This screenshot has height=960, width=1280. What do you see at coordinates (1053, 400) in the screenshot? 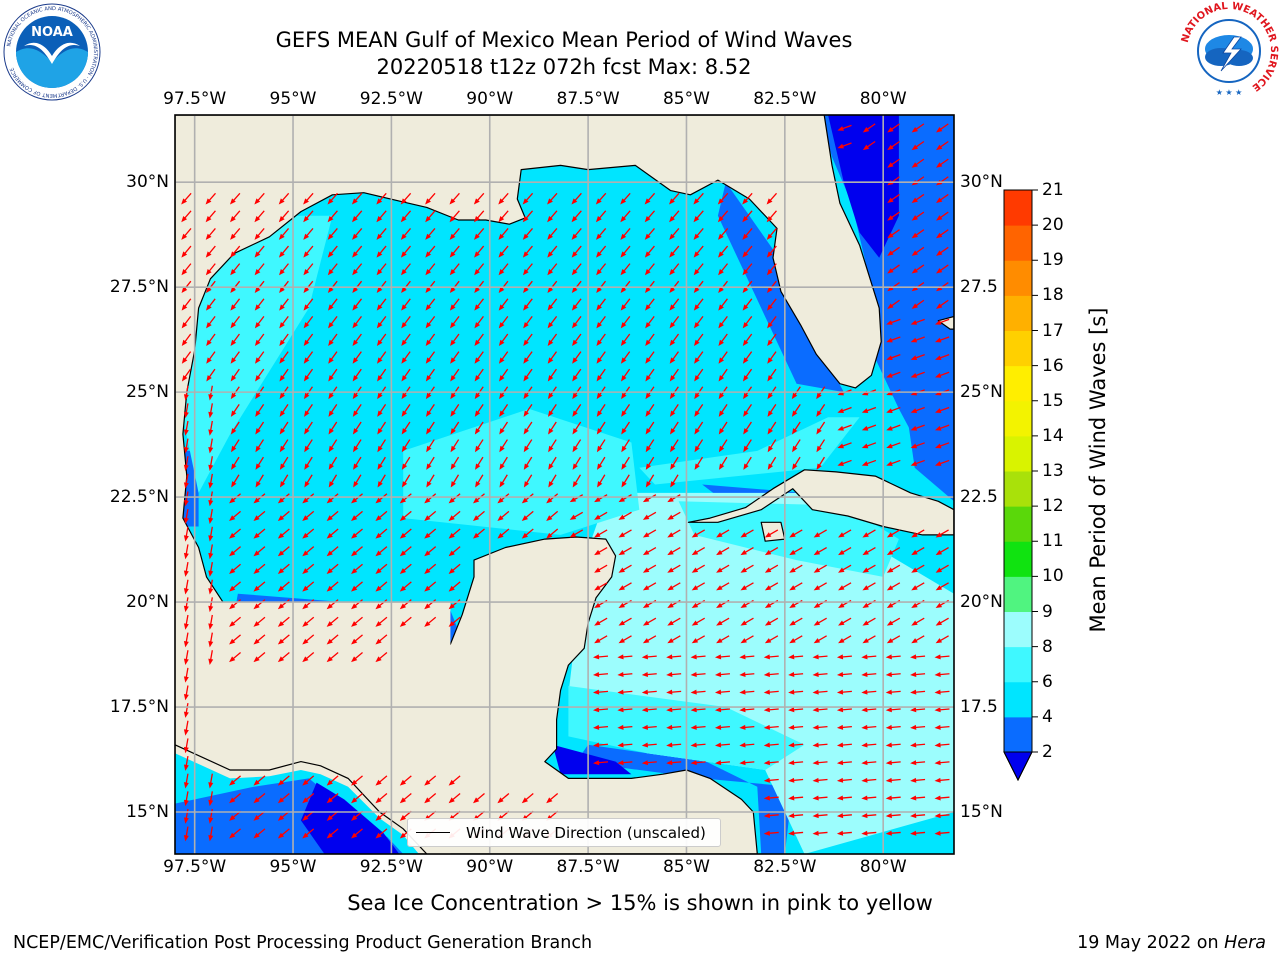
I see `colorbar-tick-label: 15` at bounding box center [1053, 400].